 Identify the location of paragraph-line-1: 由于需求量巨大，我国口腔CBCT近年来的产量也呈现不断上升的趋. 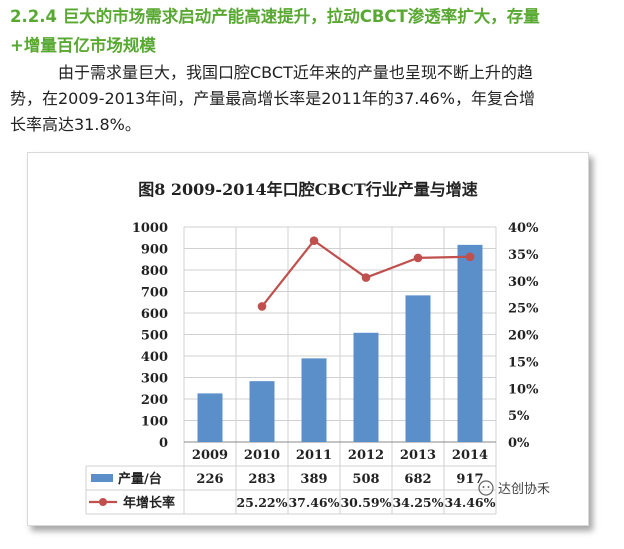
(295, 72).